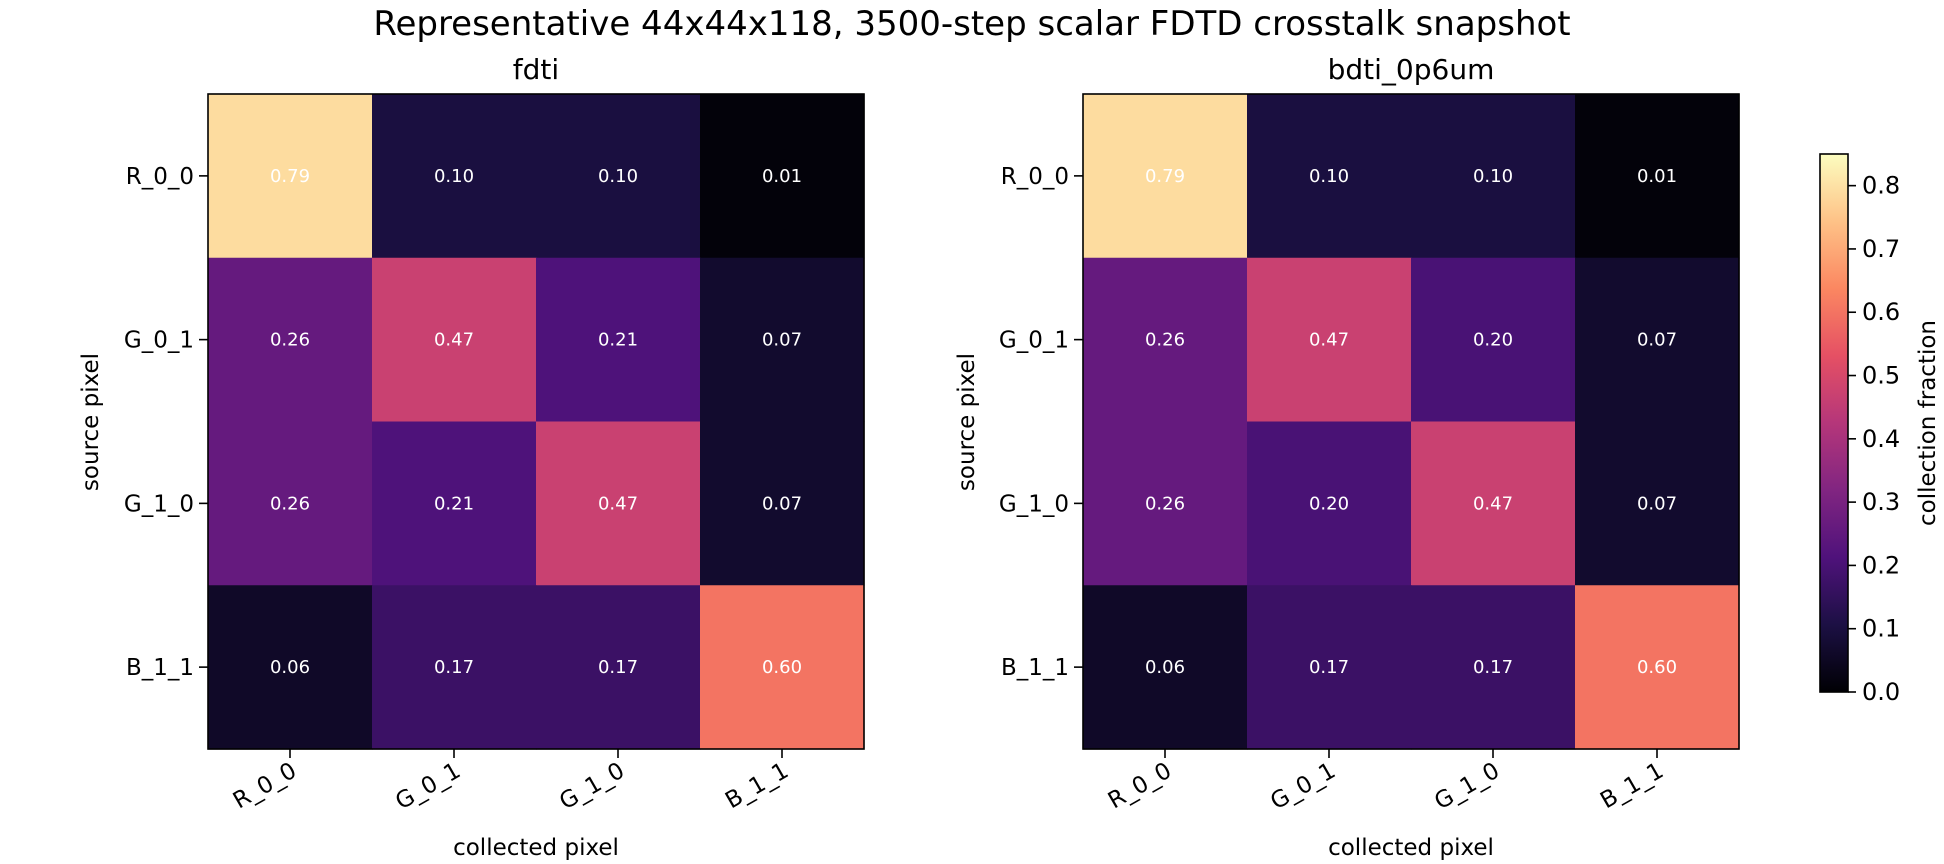 The image size is (1944, 864). Describe the element at coordinates (1411, 69) in the screenshot. I see `panel-title: bdti_0p6um` at that location.